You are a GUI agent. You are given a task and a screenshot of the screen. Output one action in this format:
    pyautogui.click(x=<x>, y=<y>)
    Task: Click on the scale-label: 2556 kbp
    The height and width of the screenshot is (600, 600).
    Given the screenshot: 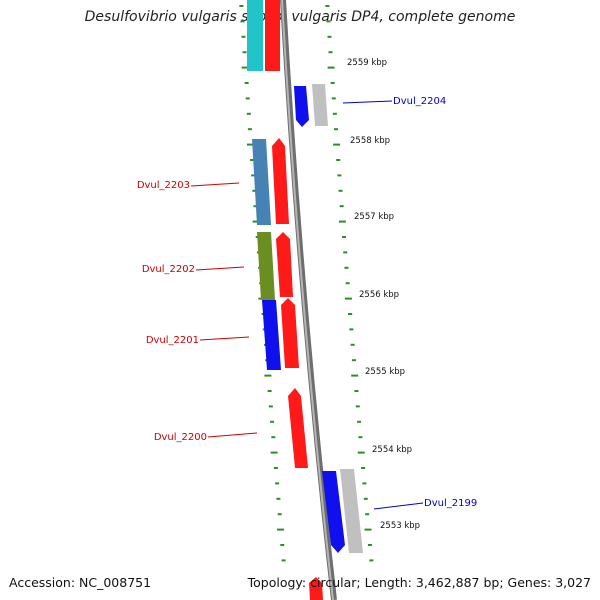 What is the action you would take?
    pyautogui.click(x=379, y=295)
    